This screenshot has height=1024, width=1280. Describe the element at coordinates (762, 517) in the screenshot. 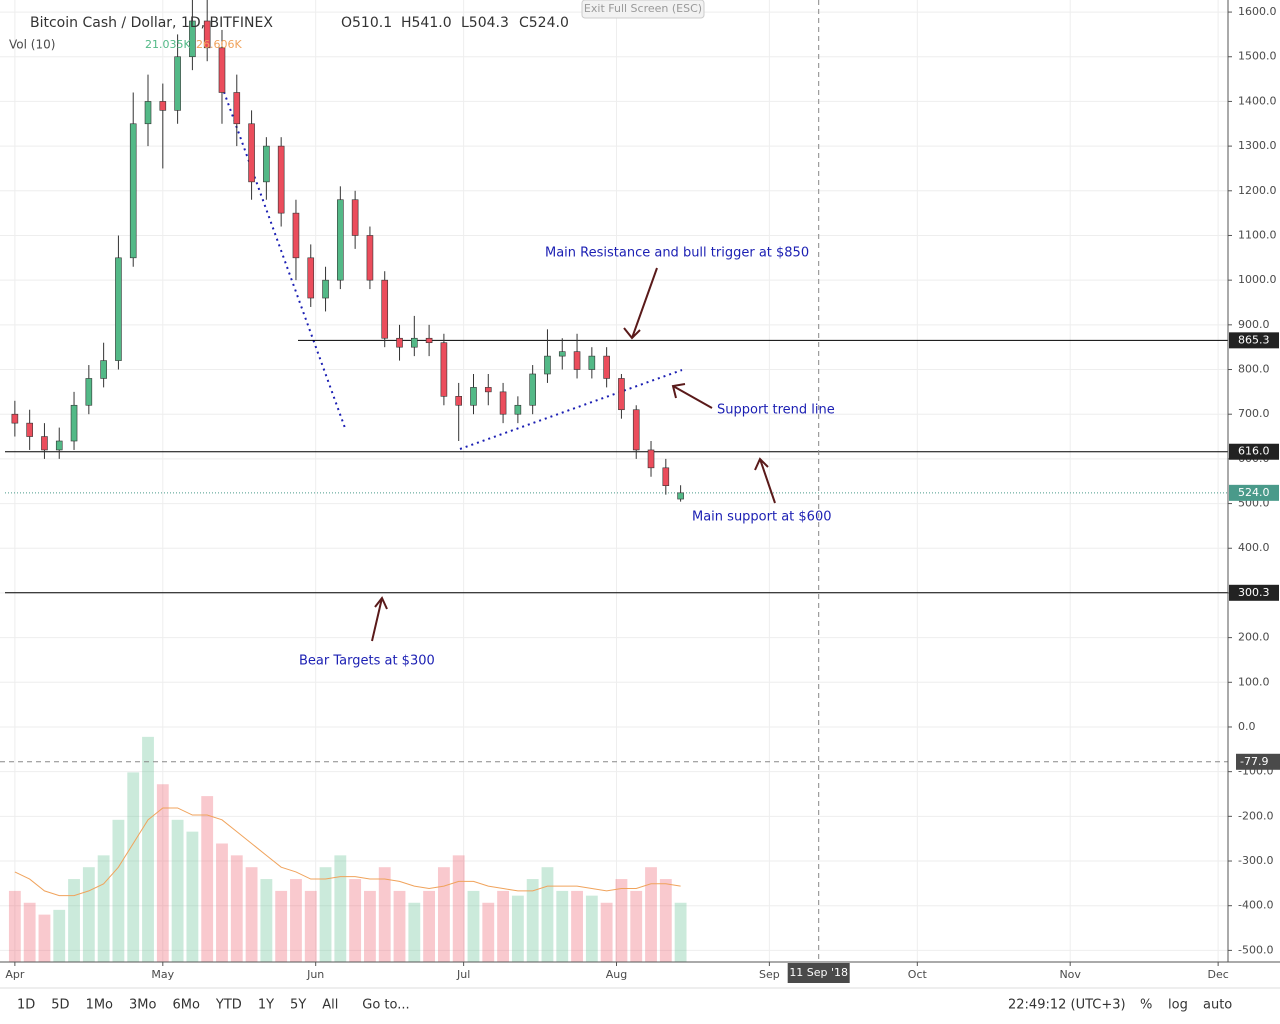

I see `annotation: Main support at $600` at that location.